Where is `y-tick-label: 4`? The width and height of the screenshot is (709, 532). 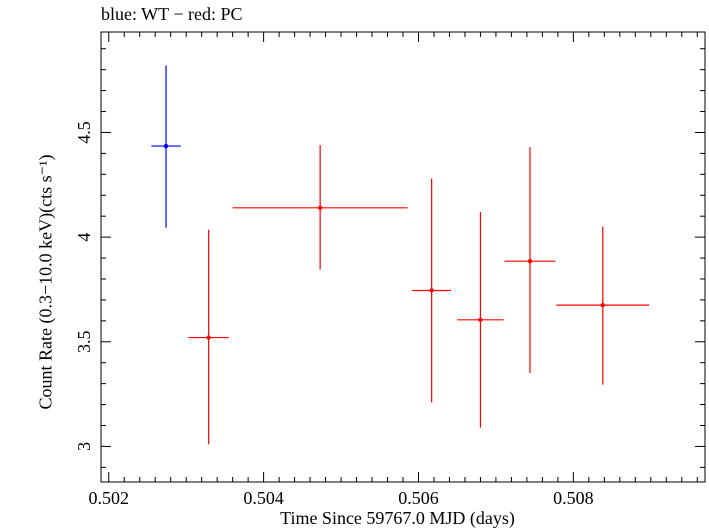
y-tick-label: 4 is located at coordinates (84, 237).